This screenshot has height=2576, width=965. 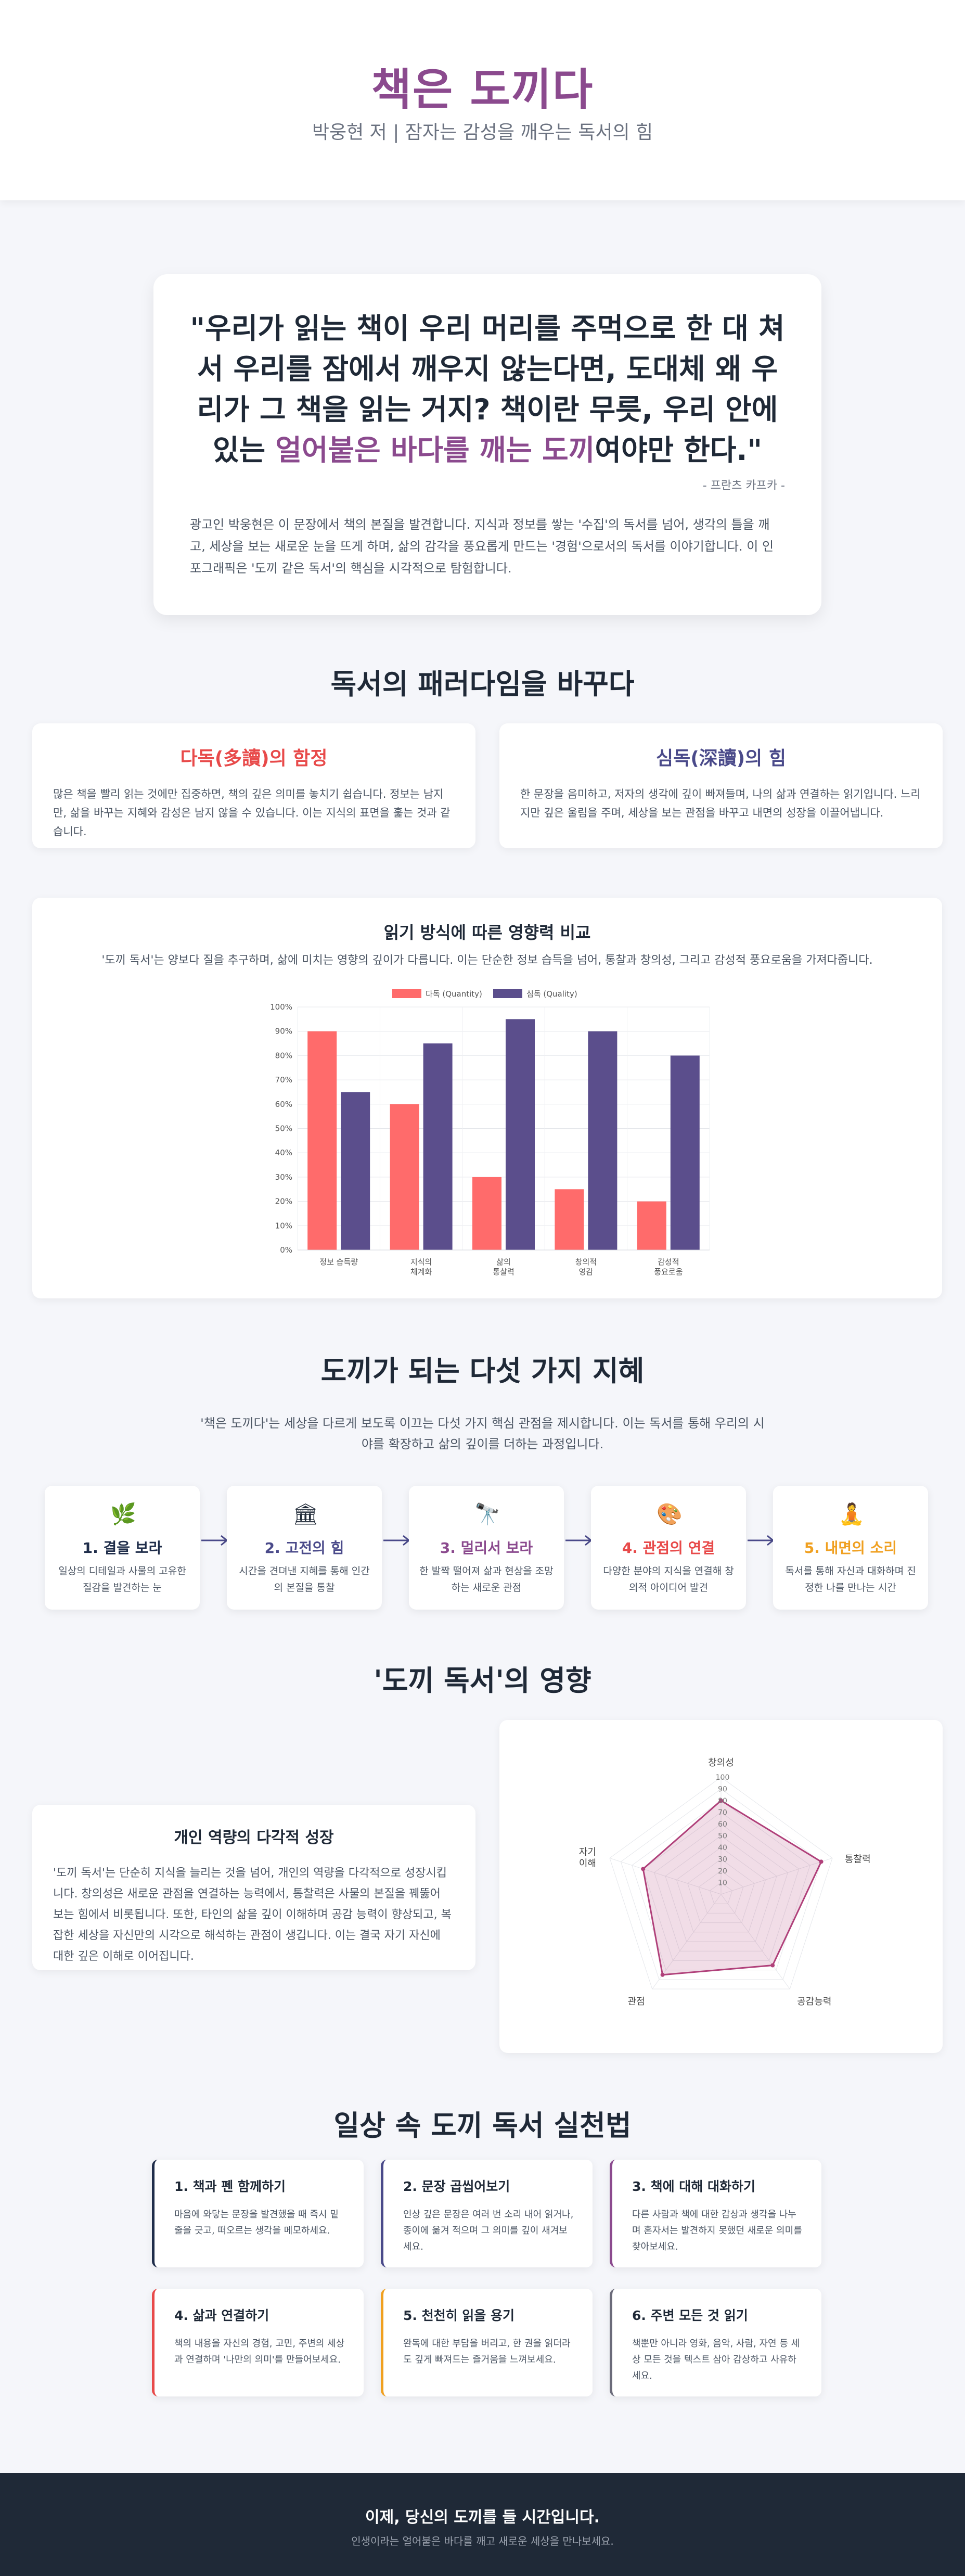 I want to click on practice-card-title: 2. 문장 곱씹어보기, so click(x=456, y=2186).